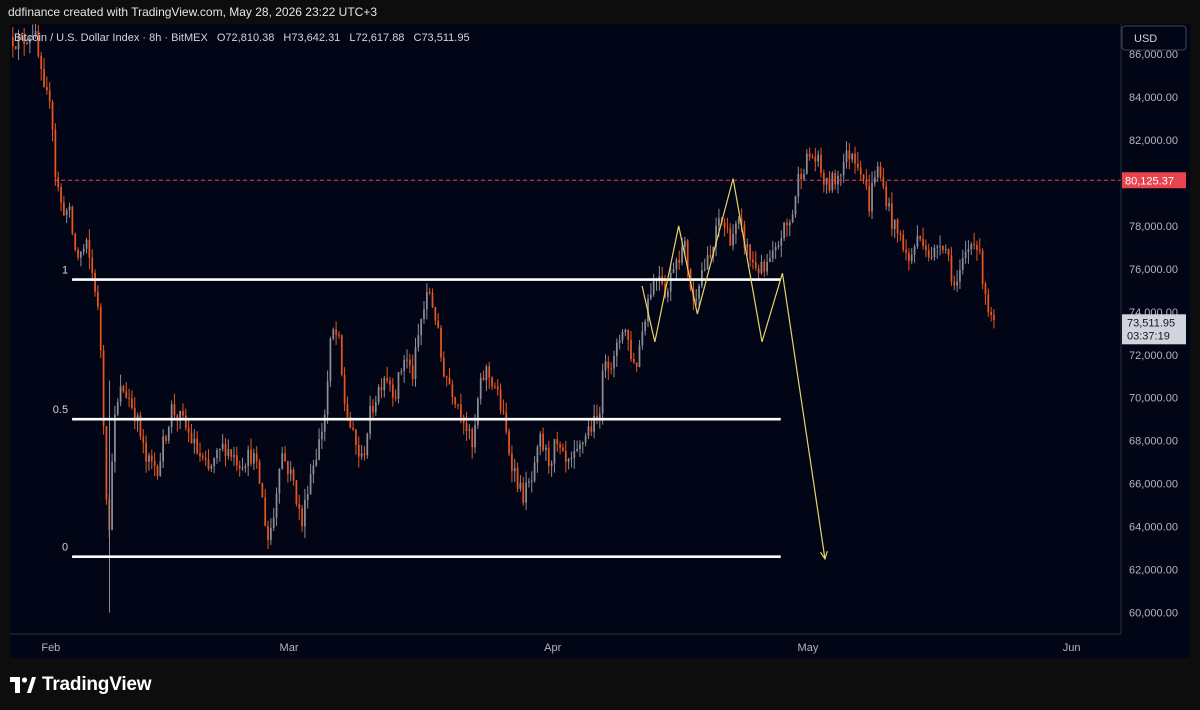 The width and height of the screenshot is (1200, 710). What do you see at coordinates (50, 648) in the screenshot?
I see `time-tick-label: Feb` at bounding box center [50, 648].